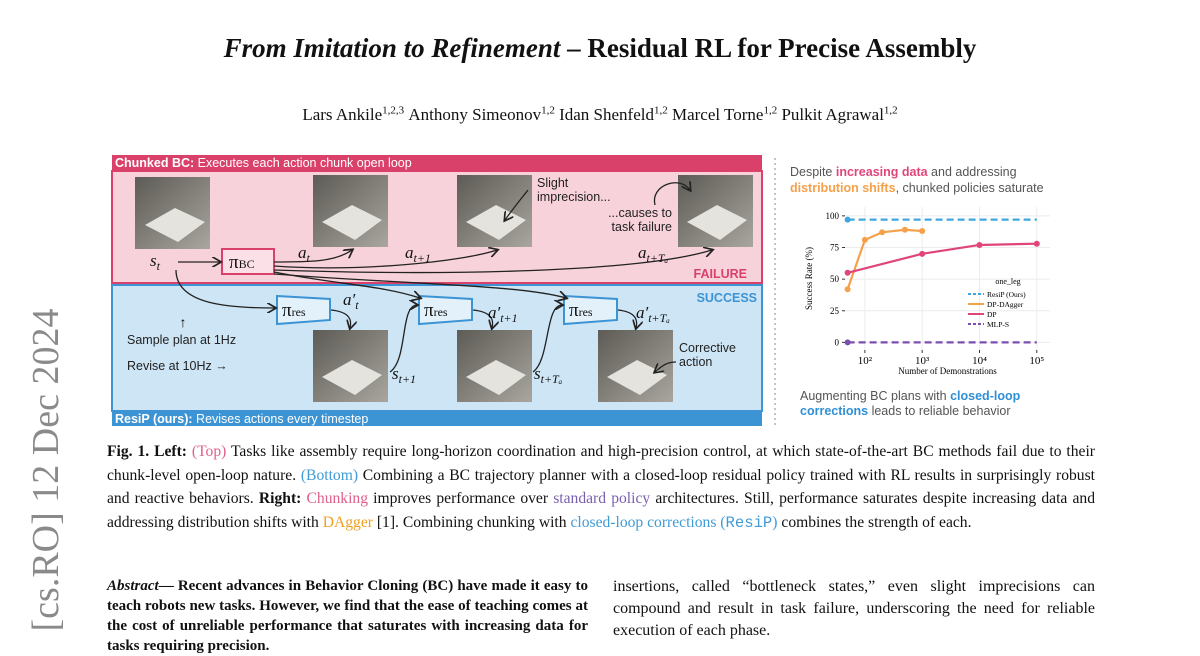 This screenshot has width=1200, height=656. What do you see at coordinates (441, 312) in the screenshot?
I see `math-sub: res` at bounding box center [441, 312].